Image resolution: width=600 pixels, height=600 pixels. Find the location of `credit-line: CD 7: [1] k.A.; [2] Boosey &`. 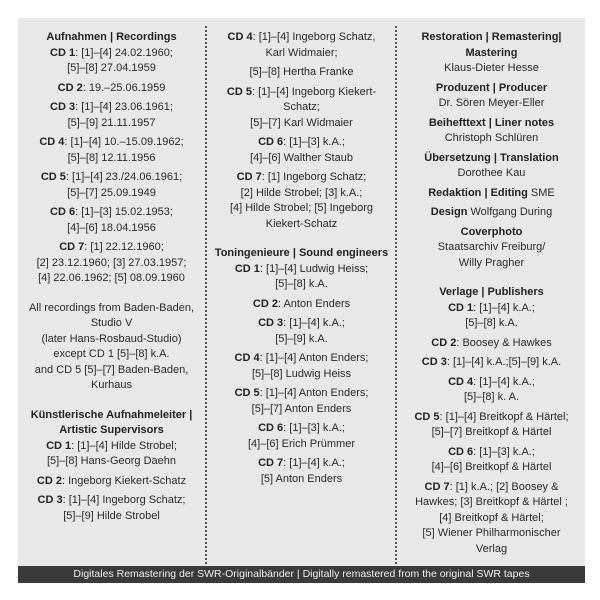

credit-line: CD 7: [1] k.A.; [2] Boosey & is located at coordinates (491, 486).